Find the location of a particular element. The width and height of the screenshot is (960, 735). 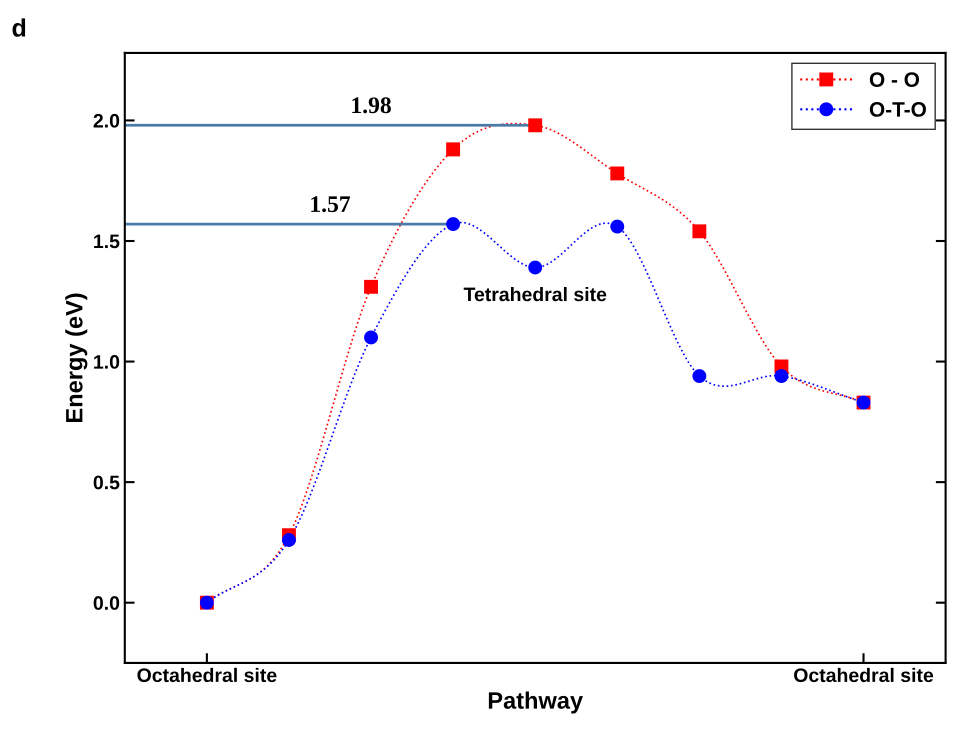

x-axis-title: Pathway is located at coordinates (535, 703).